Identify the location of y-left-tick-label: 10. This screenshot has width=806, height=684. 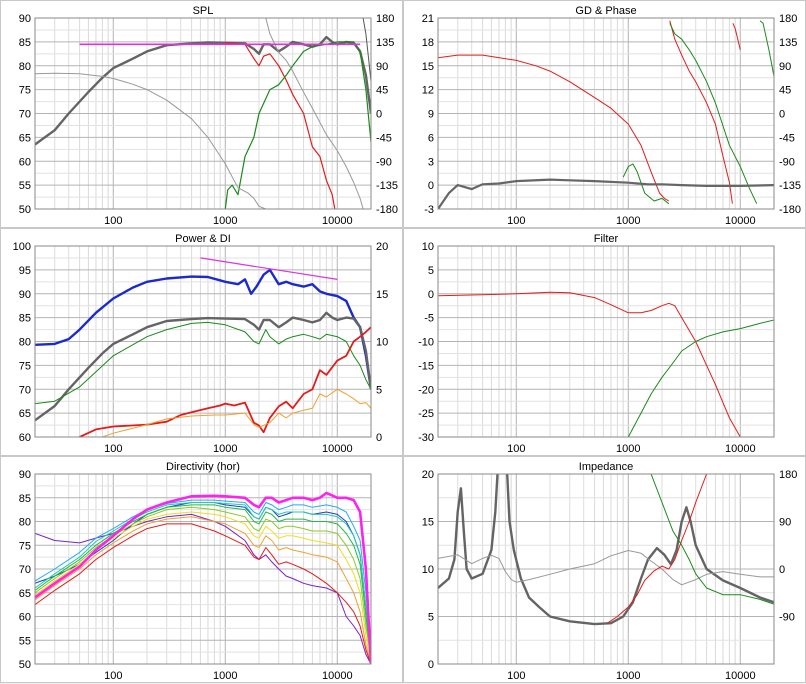
(428, 247).